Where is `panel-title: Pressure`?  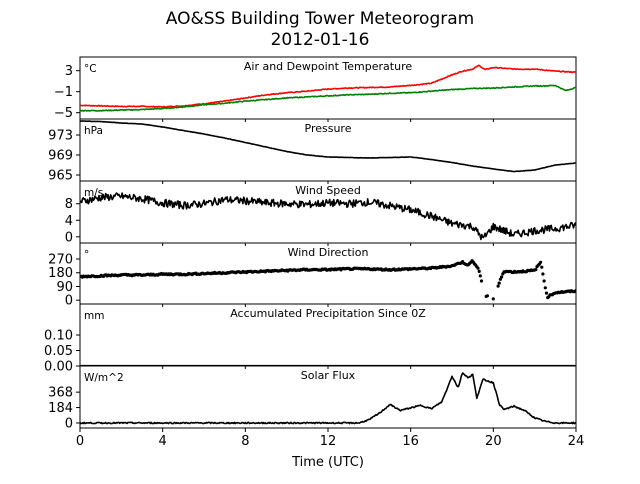
panel-title: Pressure is located at coordinates (328, 128).